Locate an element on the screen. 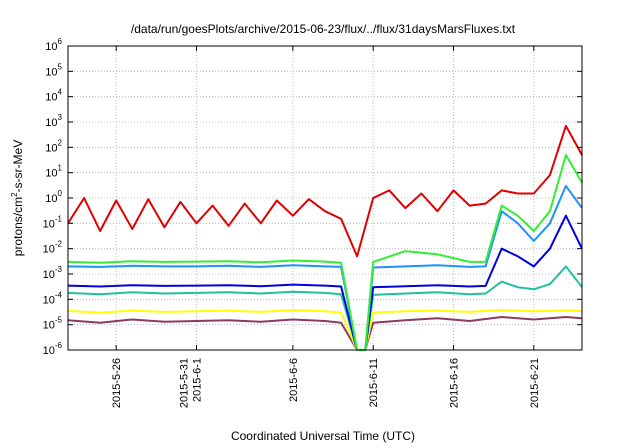 The height and width of the screenshot is (448, 640). y-axis-label: protons/cm2-s-sr-MeV is located at coordinates (17, 198).